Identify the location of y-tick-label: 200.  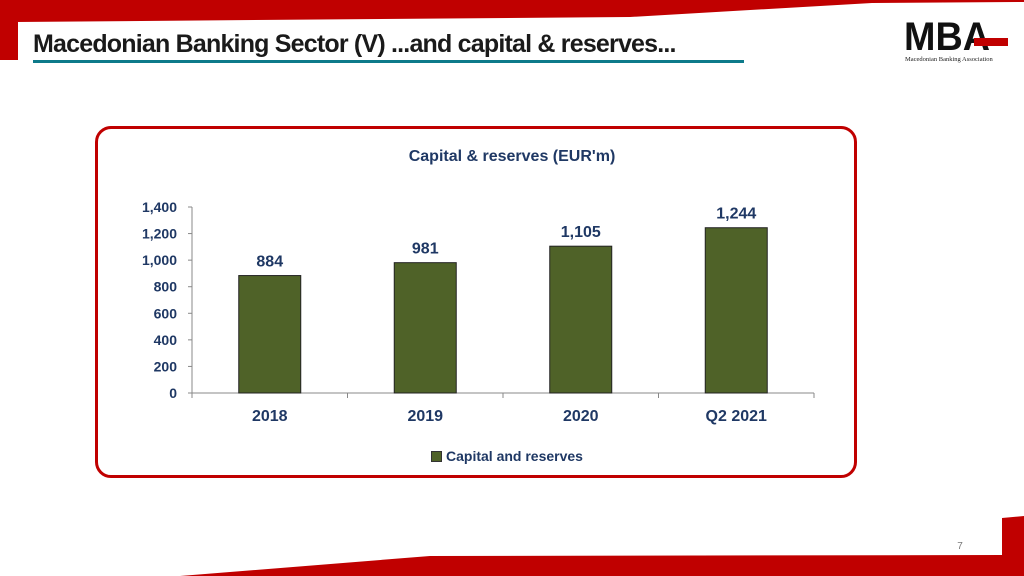
(166, 366).